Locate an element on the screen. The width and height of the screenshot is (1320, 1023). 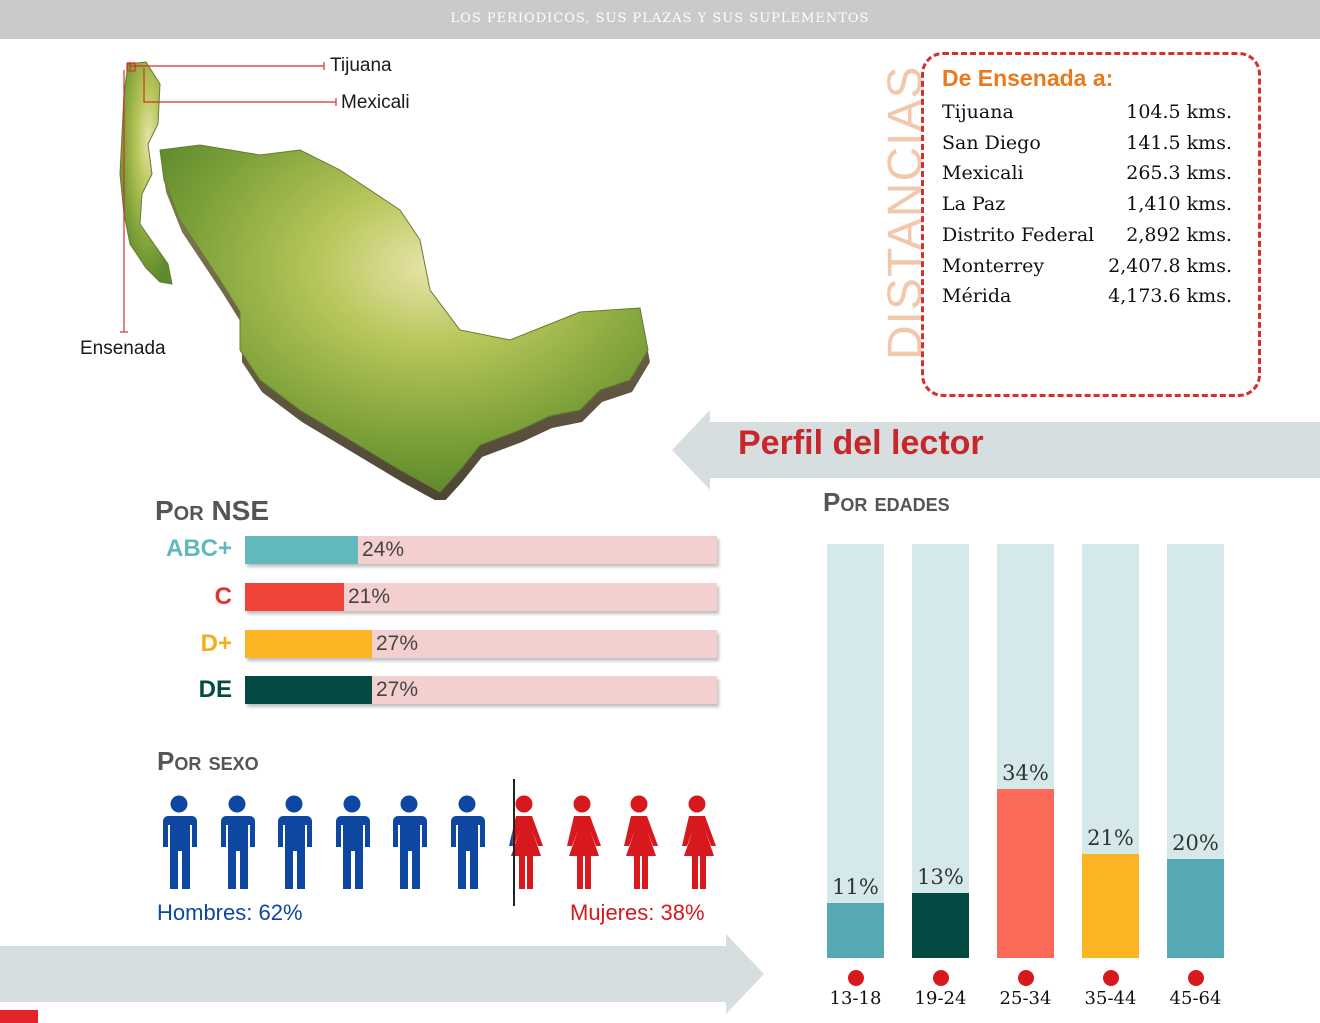
age-category-label: 19-24 is located at coordinates (940, 998).